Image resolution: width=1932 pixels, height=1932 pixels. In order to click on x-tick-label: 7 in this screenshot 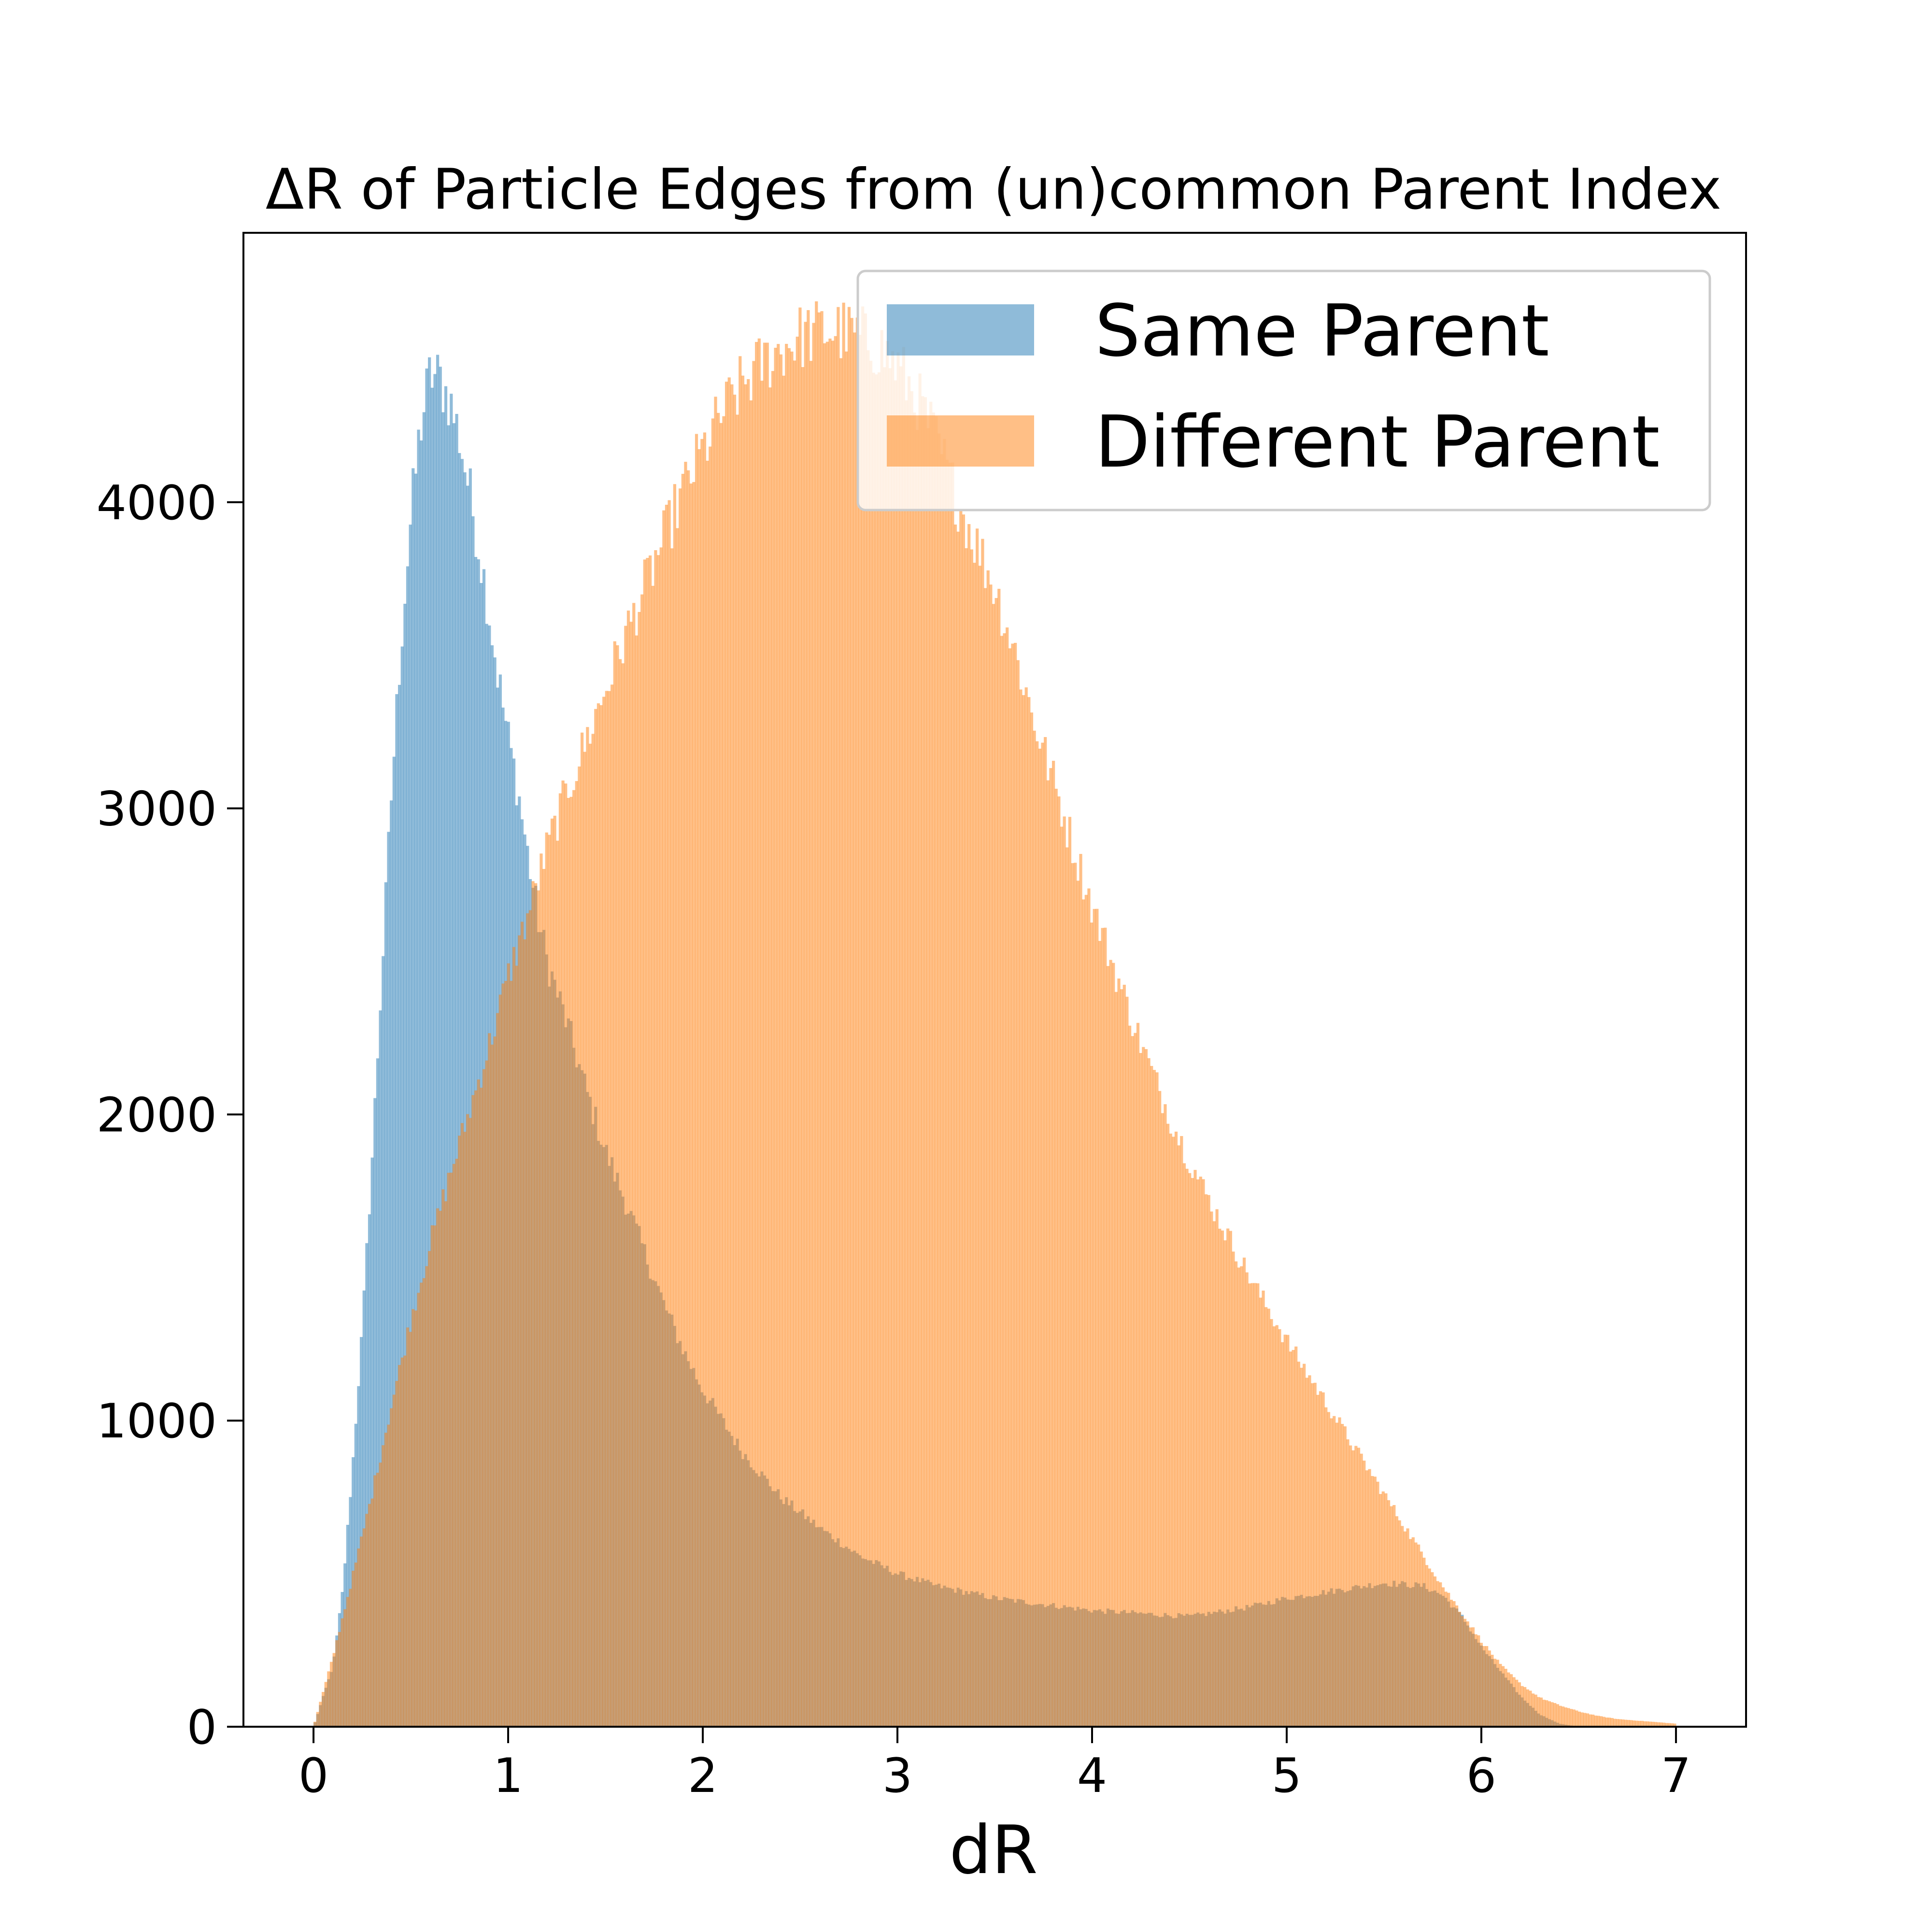, I will do `click(1676, 1776)`.